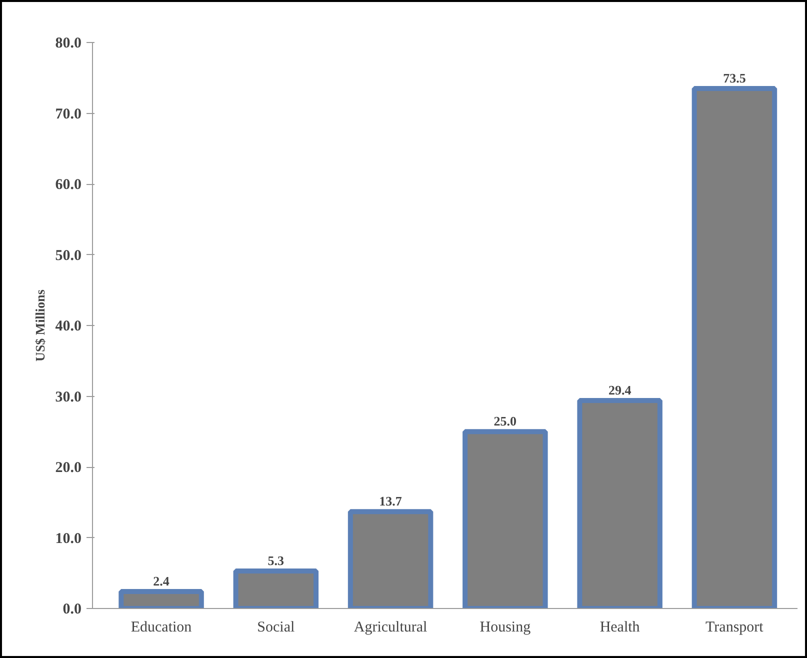 The width and height of the screenshot is (807, 658). I want to click on x-tick-label: Housing, so click(506, 628).